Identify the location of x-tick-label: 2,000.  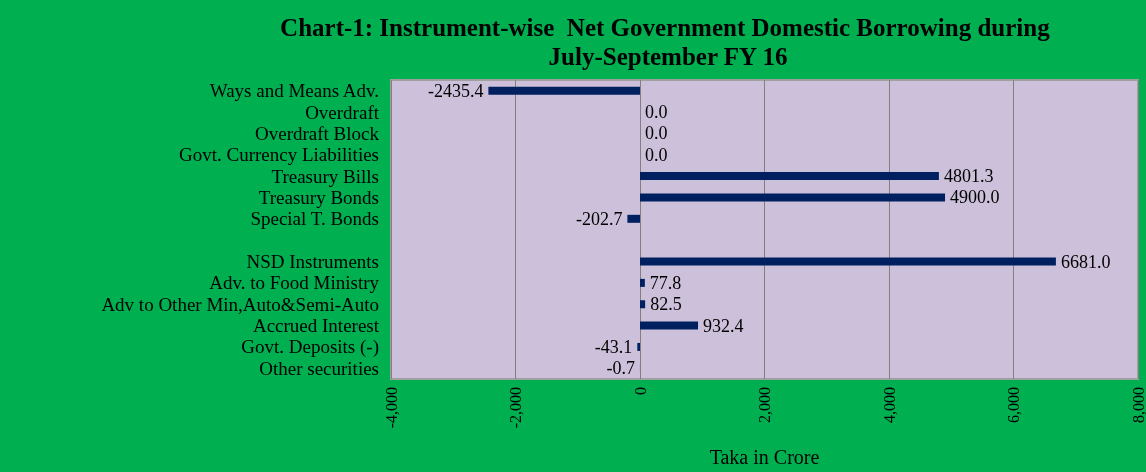
(764, 405).